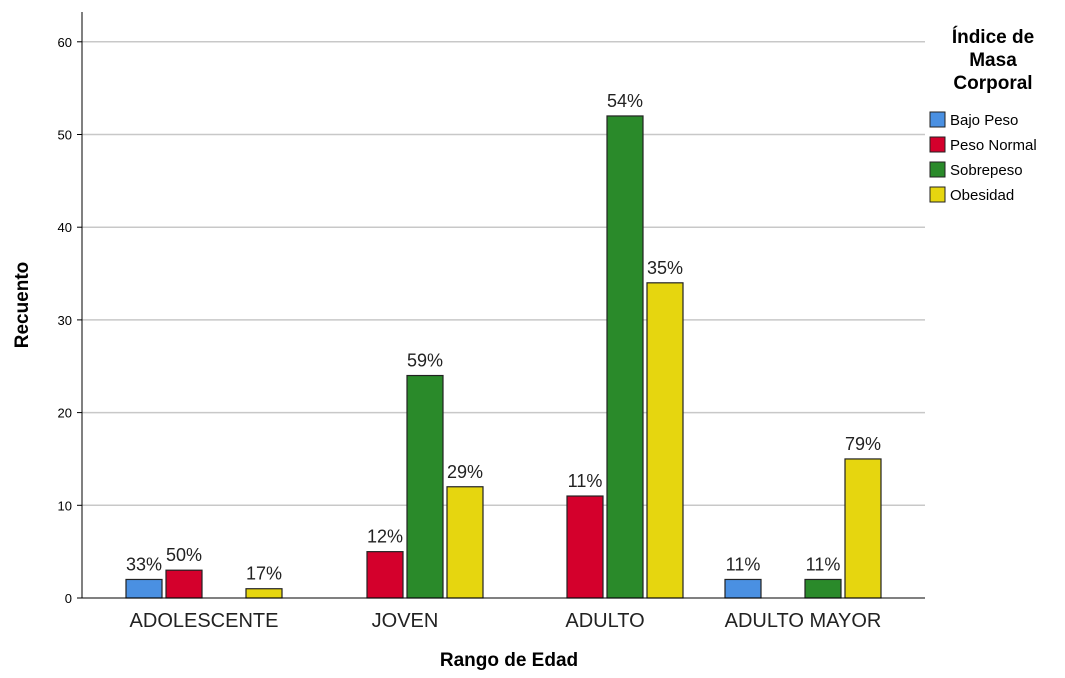 The height and width of the screenshot is (678, 1065). Describe the element at coordinates (68, 598) in the screenshot. I see `y-tick-label: 0` at that location.